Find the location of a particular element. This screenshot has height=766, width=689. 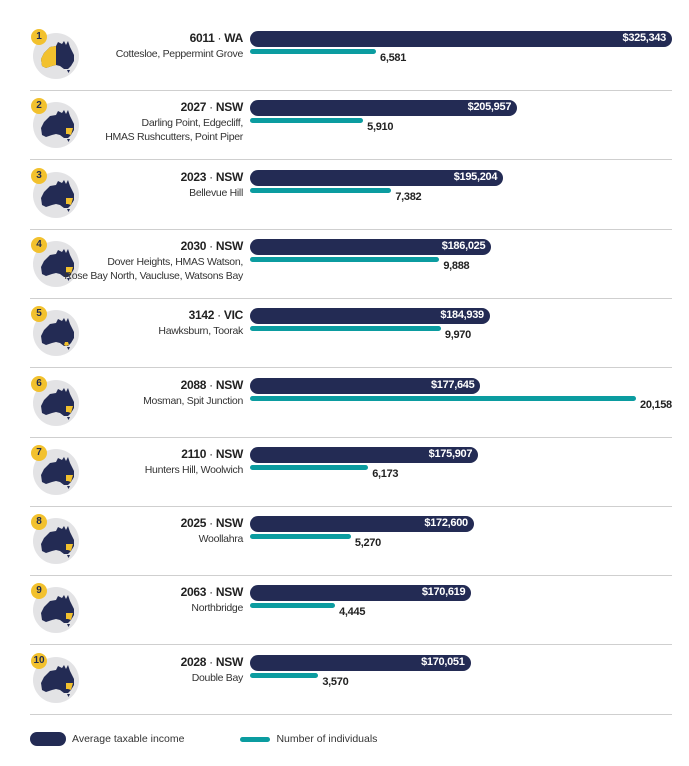

postcode-title: 2088 · NSW is located at coordinates (212, 384).